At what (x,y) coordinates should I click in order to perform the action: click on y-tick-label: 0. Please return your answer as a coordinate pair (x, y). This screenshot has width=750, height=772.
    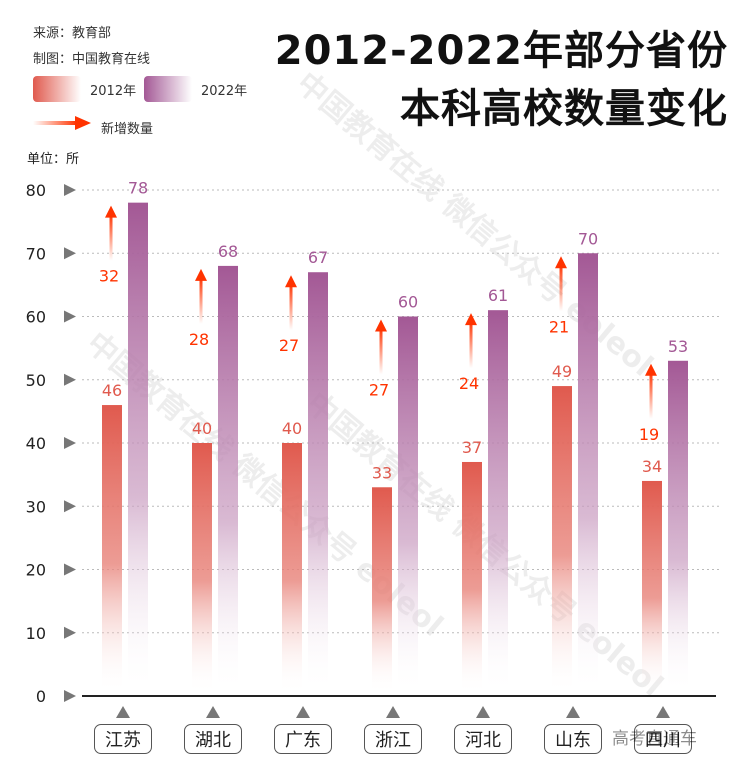
    Looking at the image, I should click on (41, 696).